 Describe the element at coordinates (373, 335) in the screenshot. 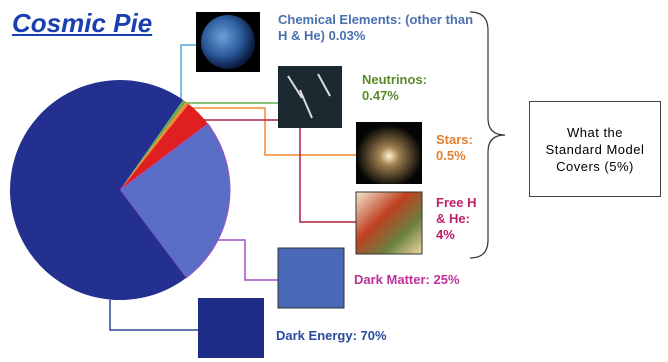

I see `value-label: 70%` at that location.